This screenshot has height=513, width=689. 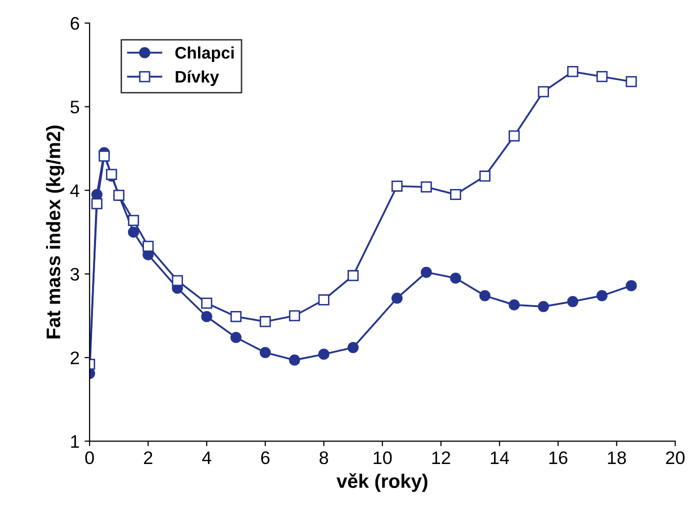 I want to click on x-tick-label: 20, so click(x=675, y=457).